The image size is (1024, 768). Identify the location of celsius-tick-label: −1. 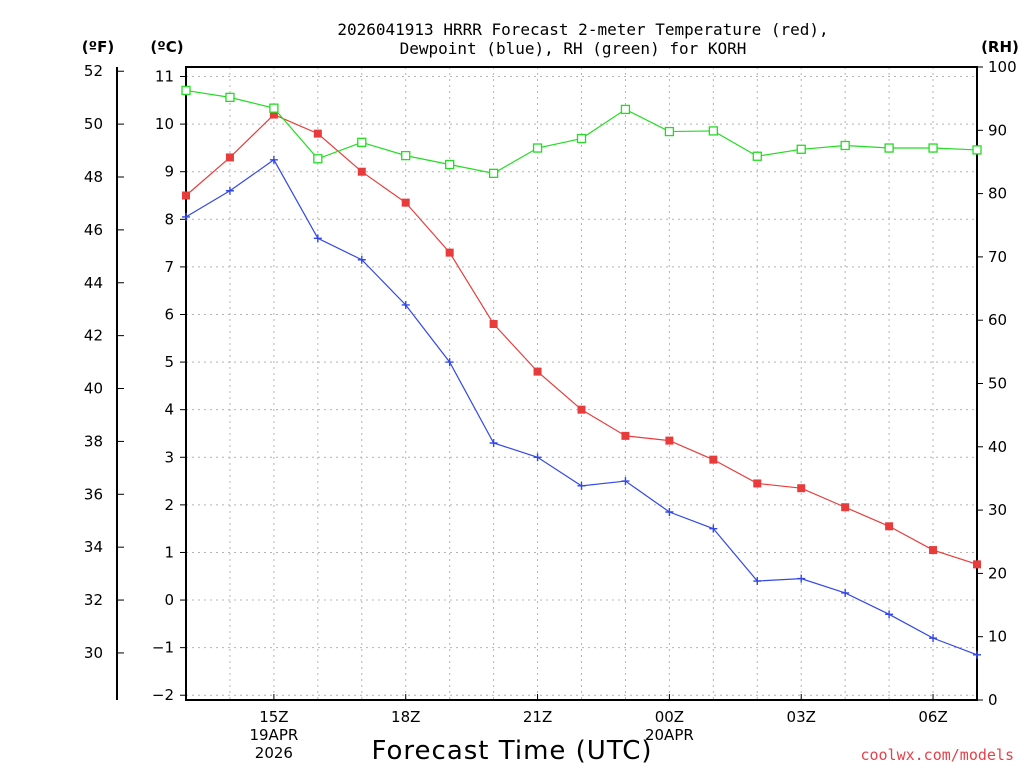
(163, 648).